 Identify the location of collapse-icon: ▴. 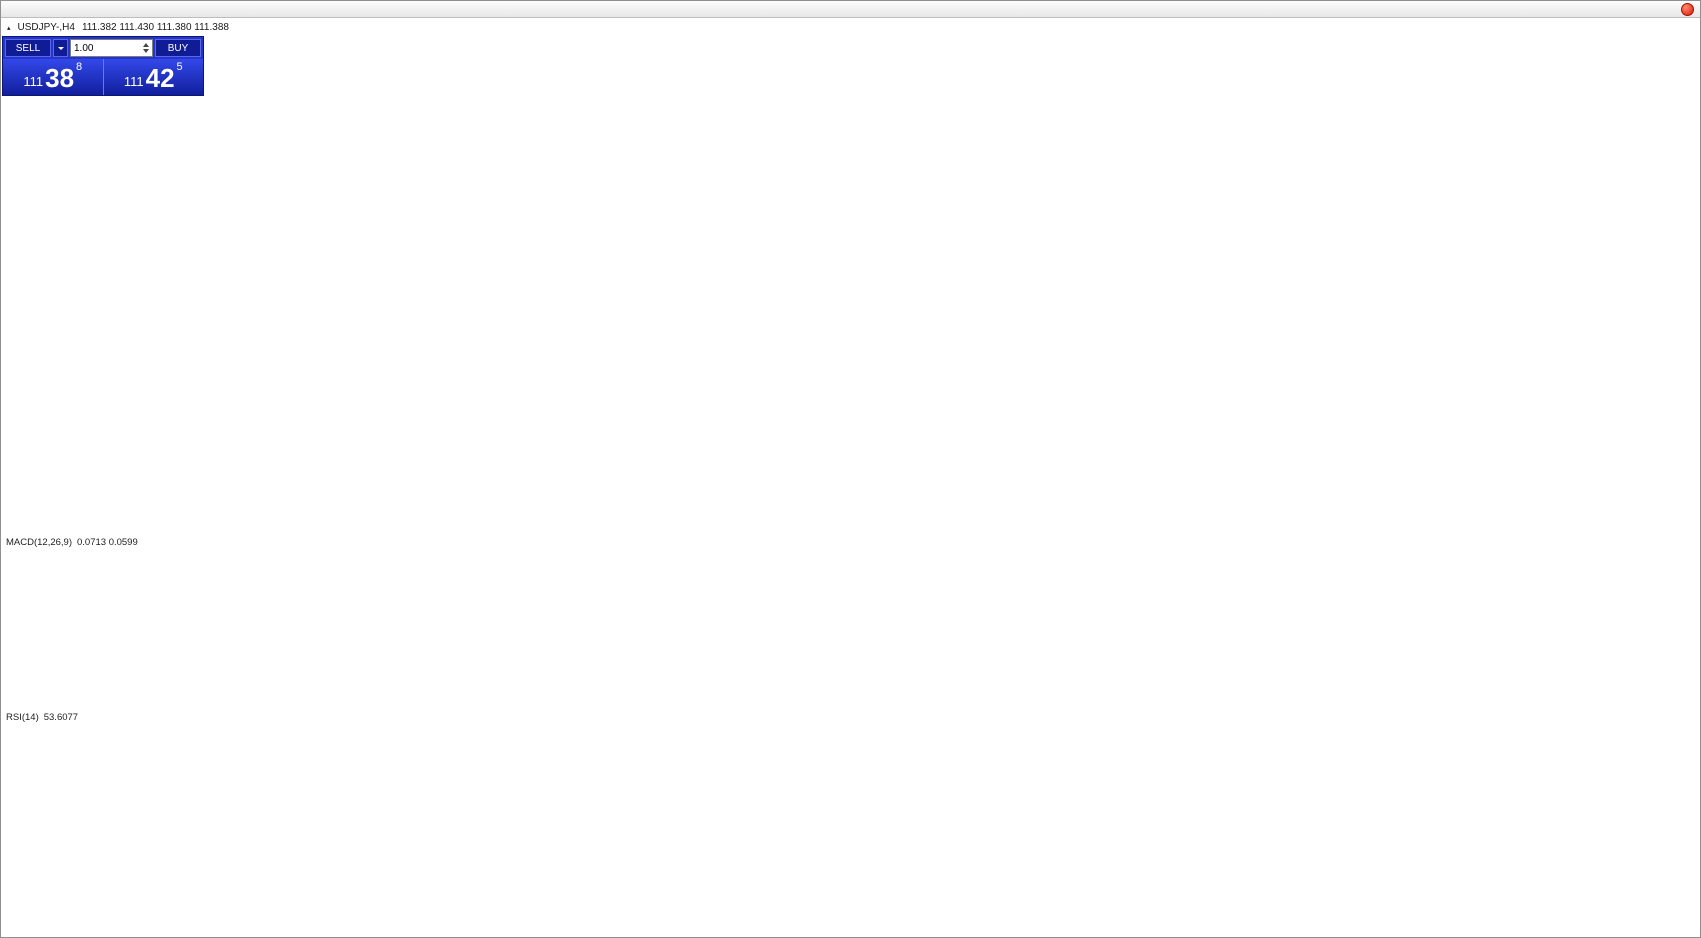
(9, 28).